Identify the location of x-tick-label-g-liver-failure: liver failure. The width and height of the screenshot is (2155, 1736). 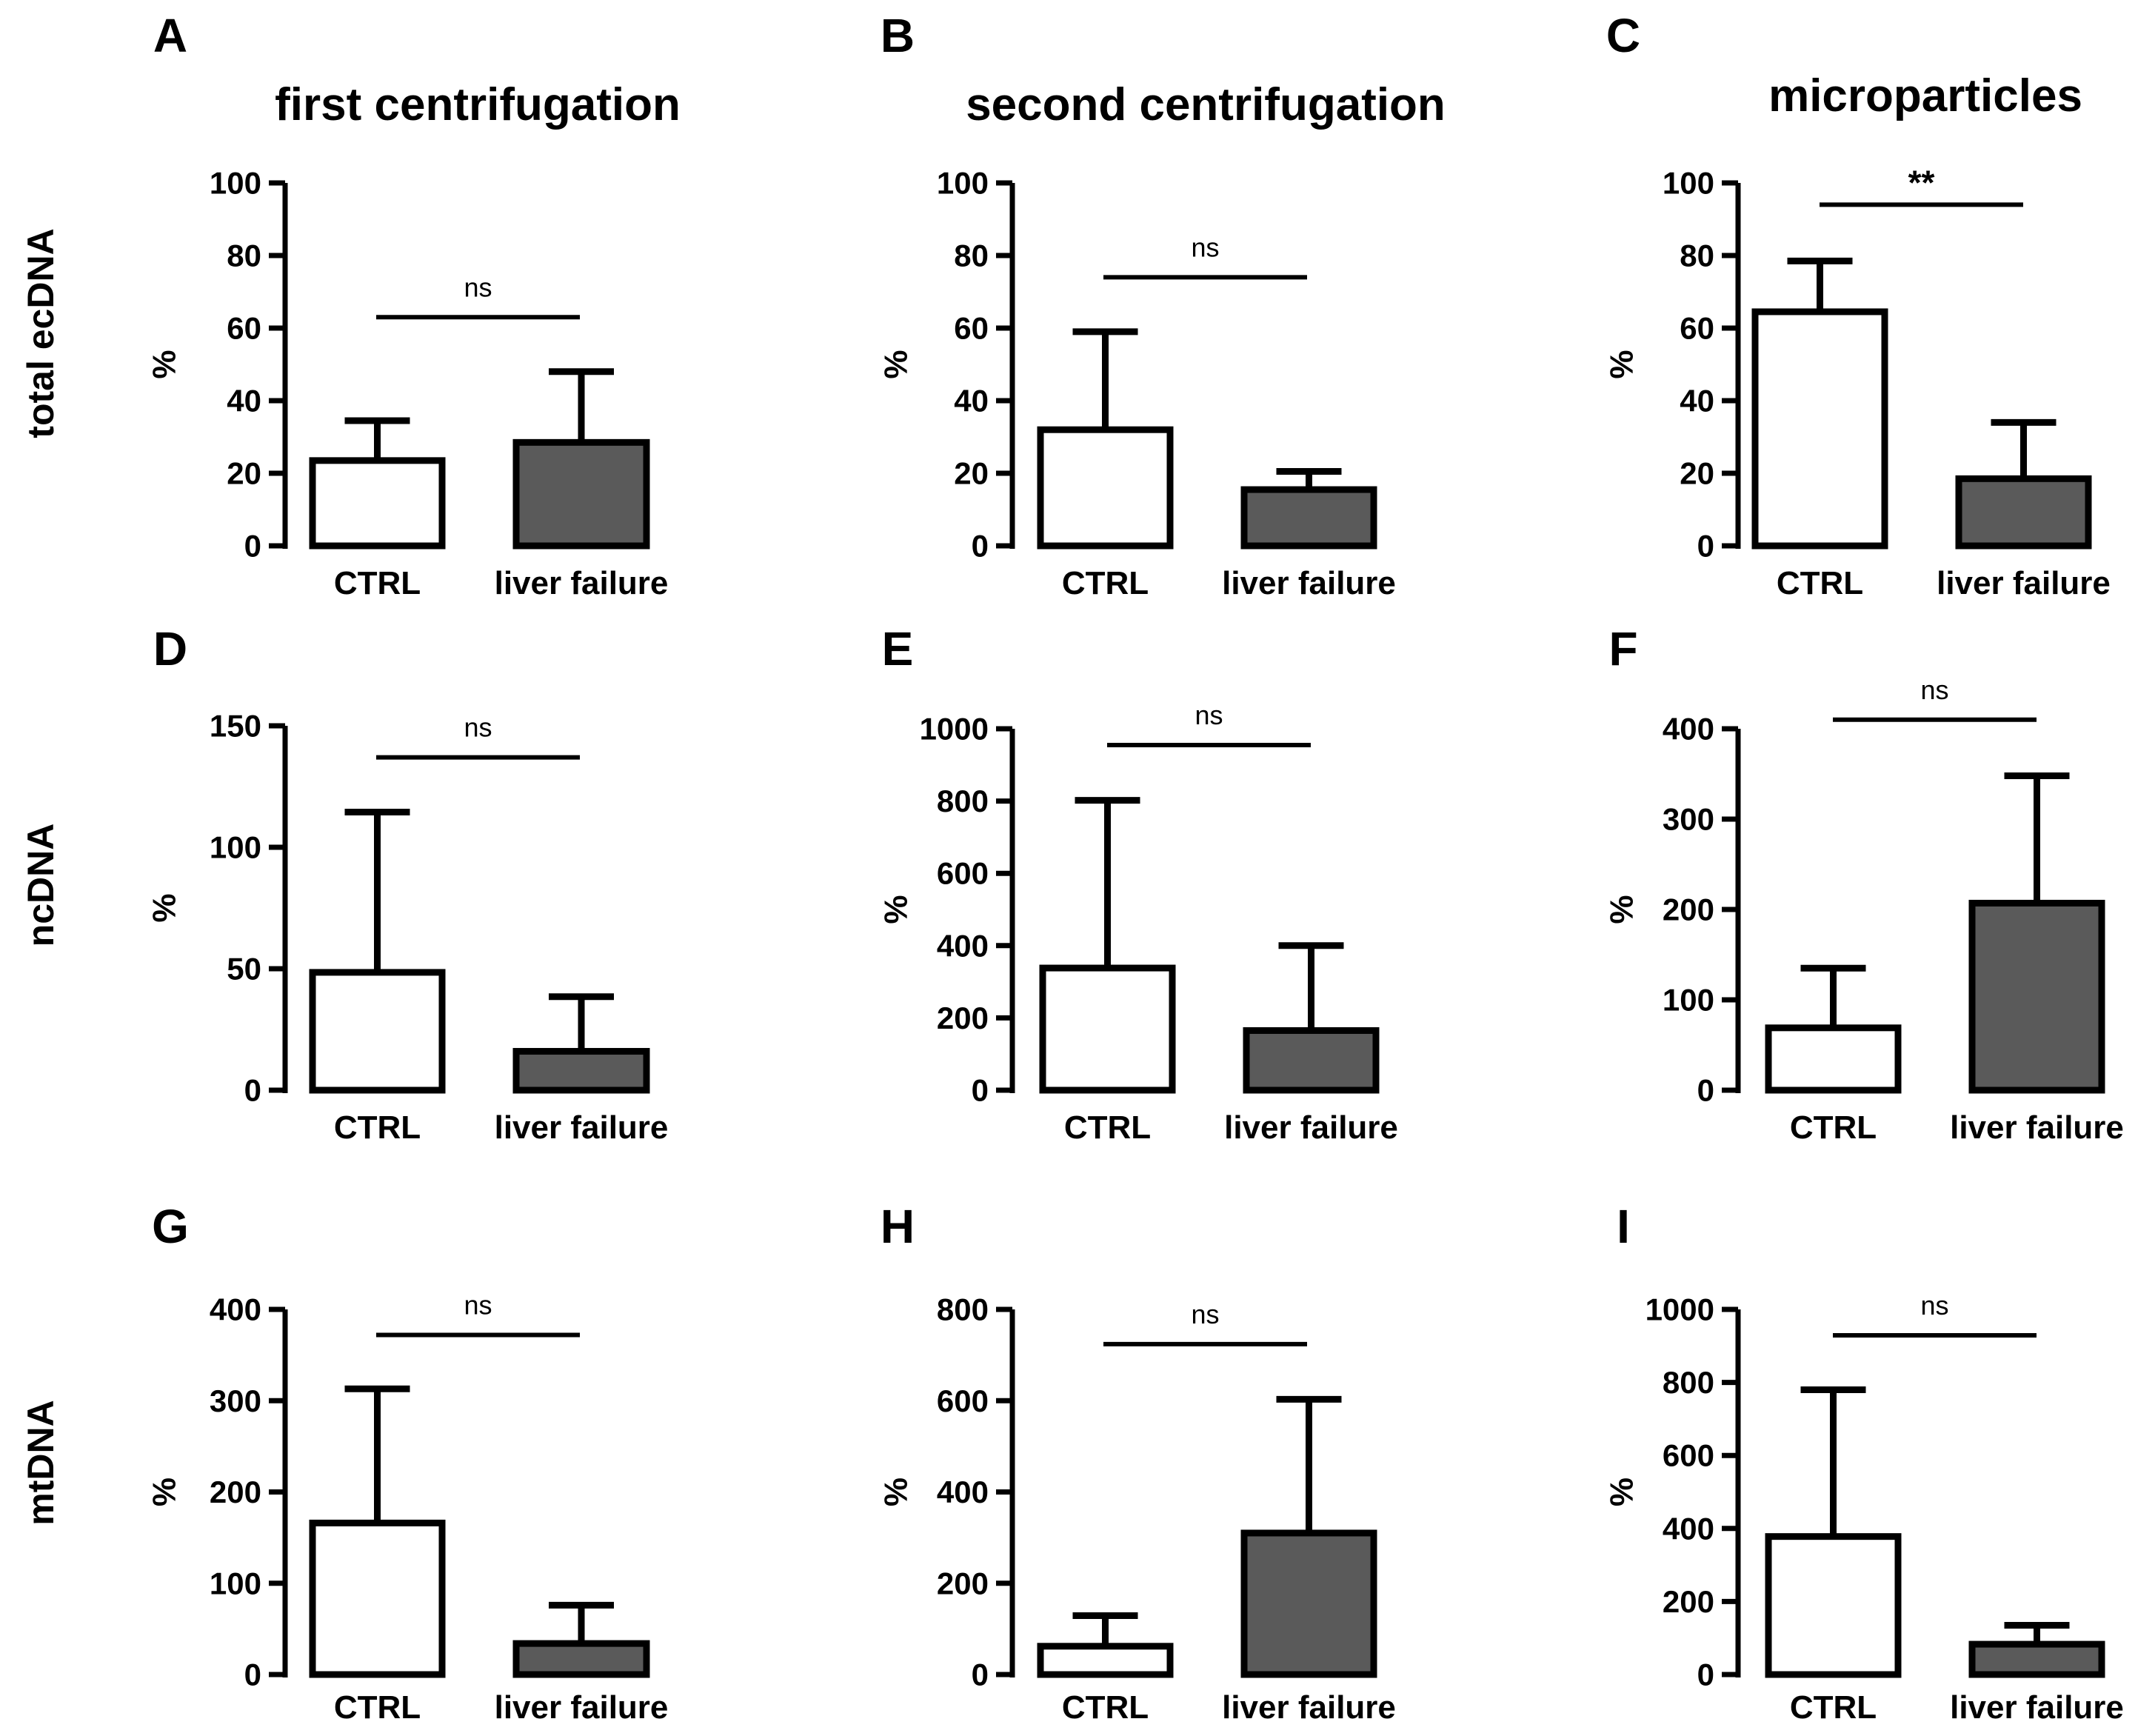
(582, 1708).